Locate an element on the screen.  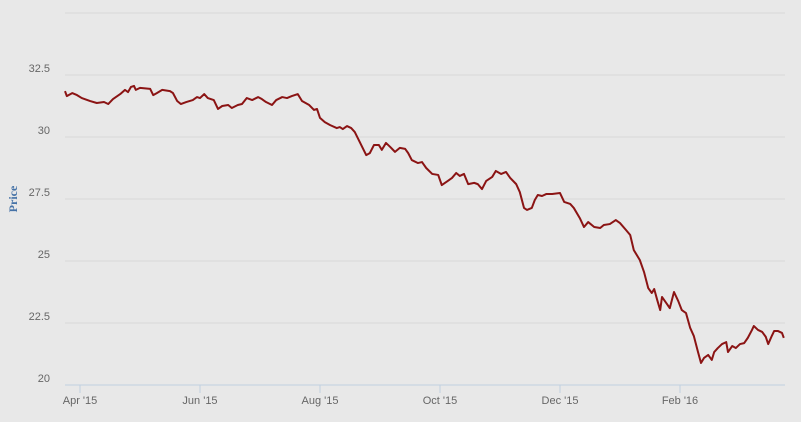
x-tick-label: Oct '15 is located at coordinates (440, 401).